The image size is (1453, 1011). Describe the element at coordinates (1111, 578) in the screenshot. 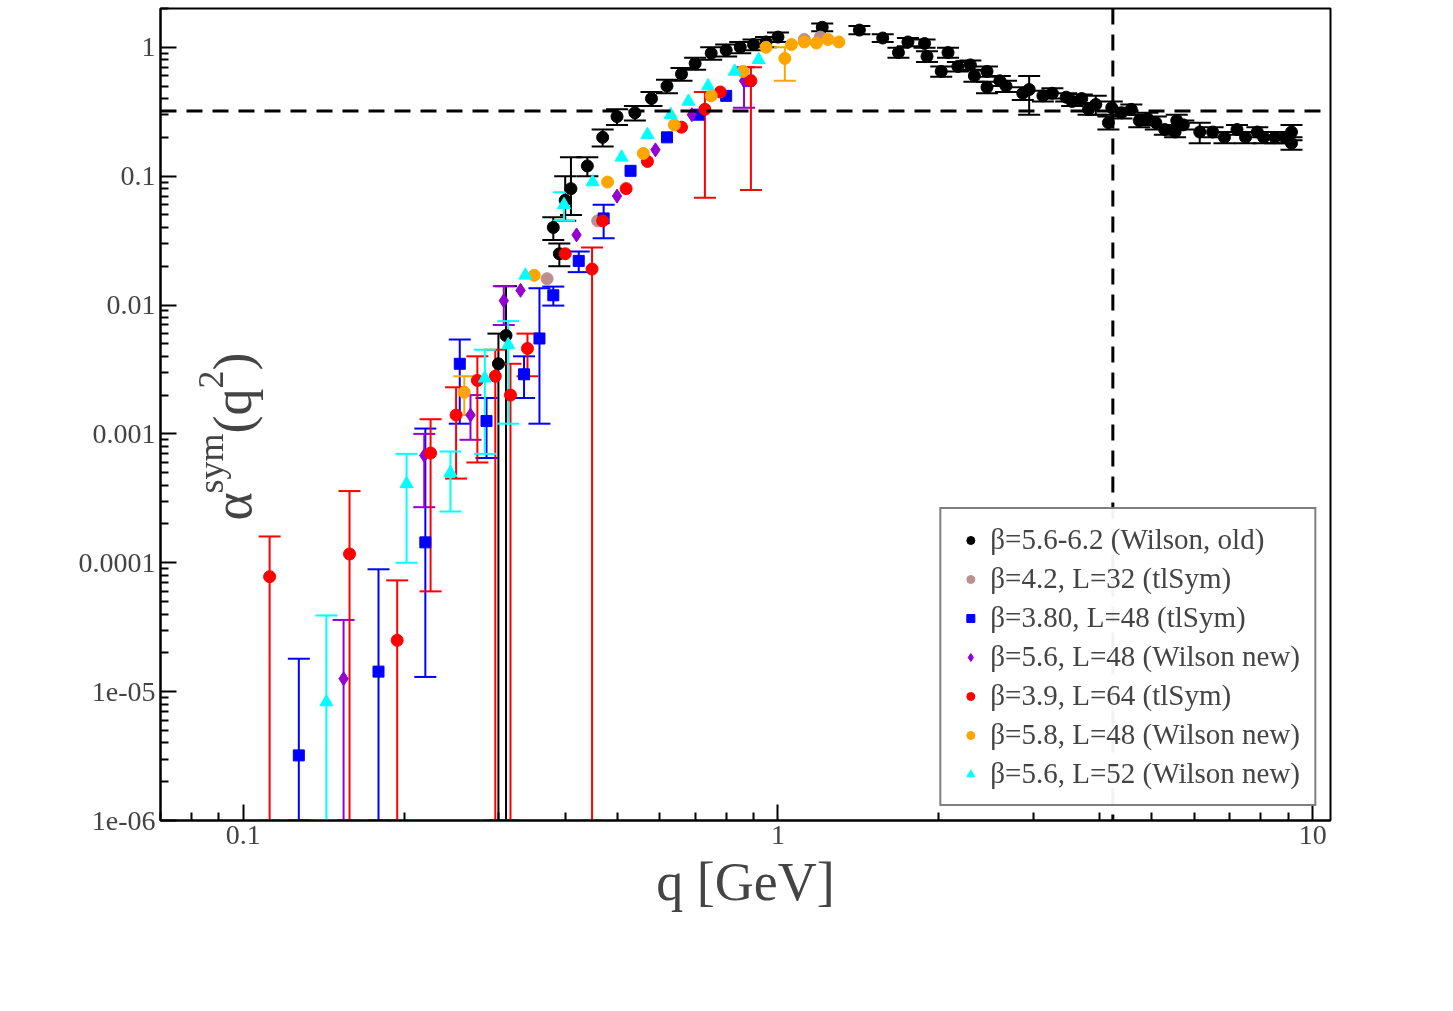

I see `legend-label: β=4.2, L=32 (tlSym)` at that location.